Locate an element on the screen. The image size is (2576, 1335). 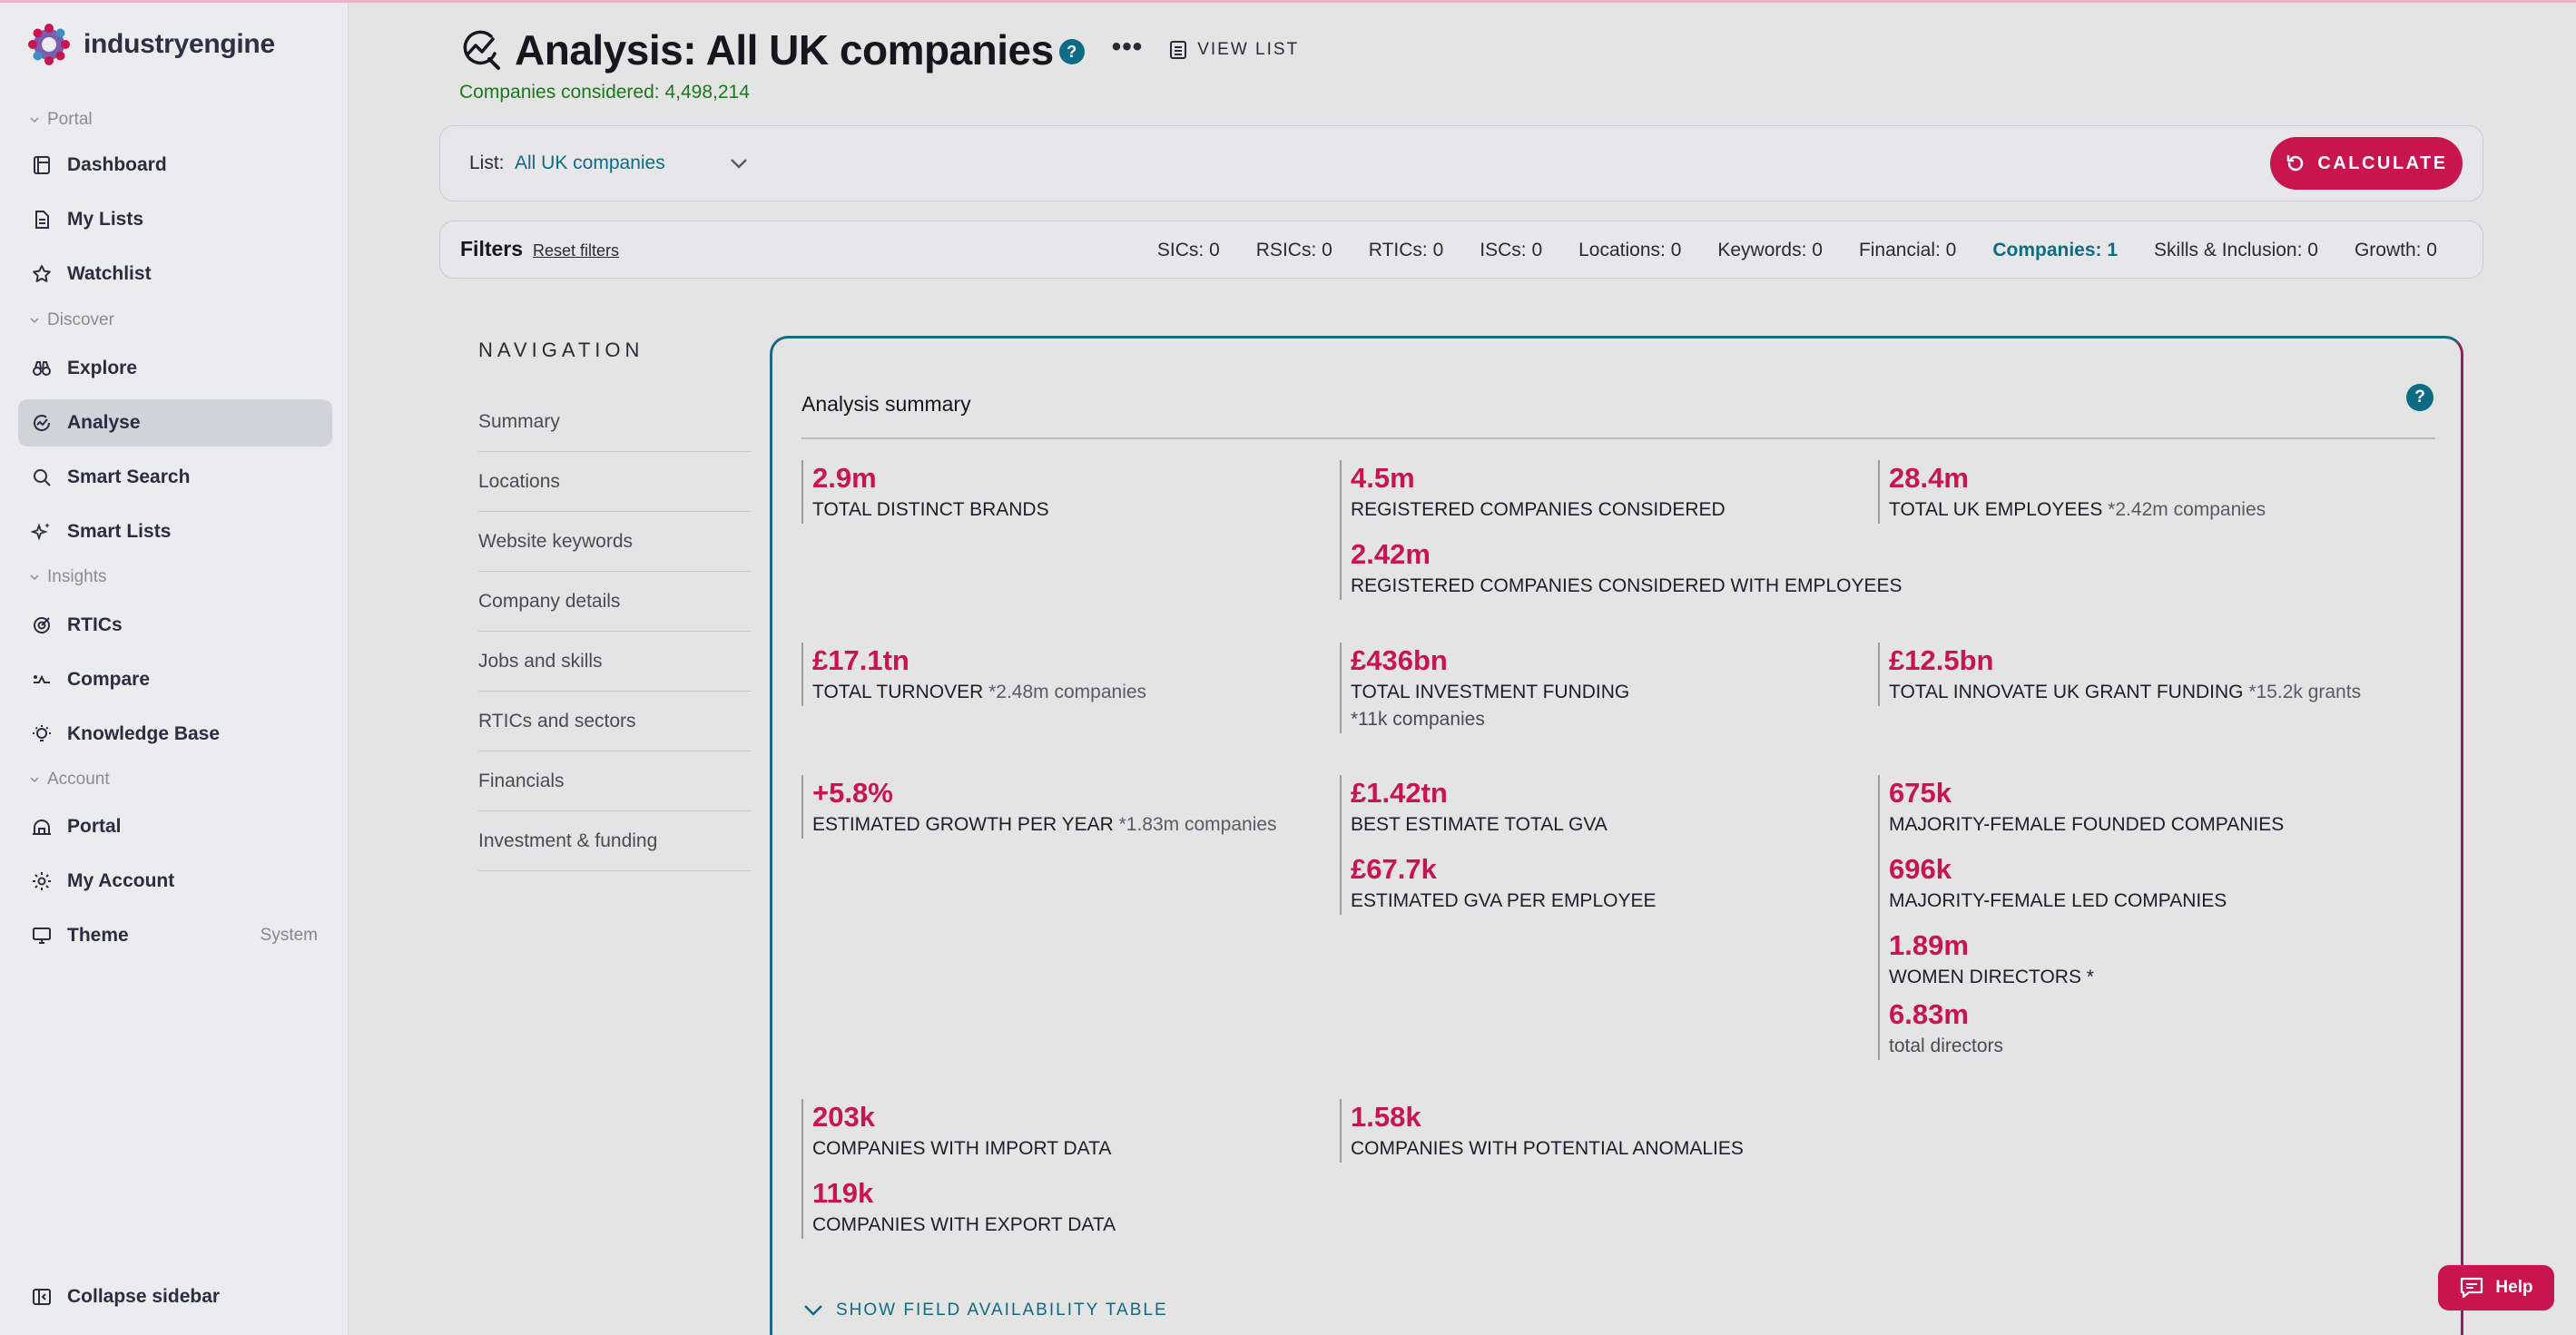
stat-import: 203k COMPANIES WITH IMPORT DATA is located at coordinates (964, 1131).